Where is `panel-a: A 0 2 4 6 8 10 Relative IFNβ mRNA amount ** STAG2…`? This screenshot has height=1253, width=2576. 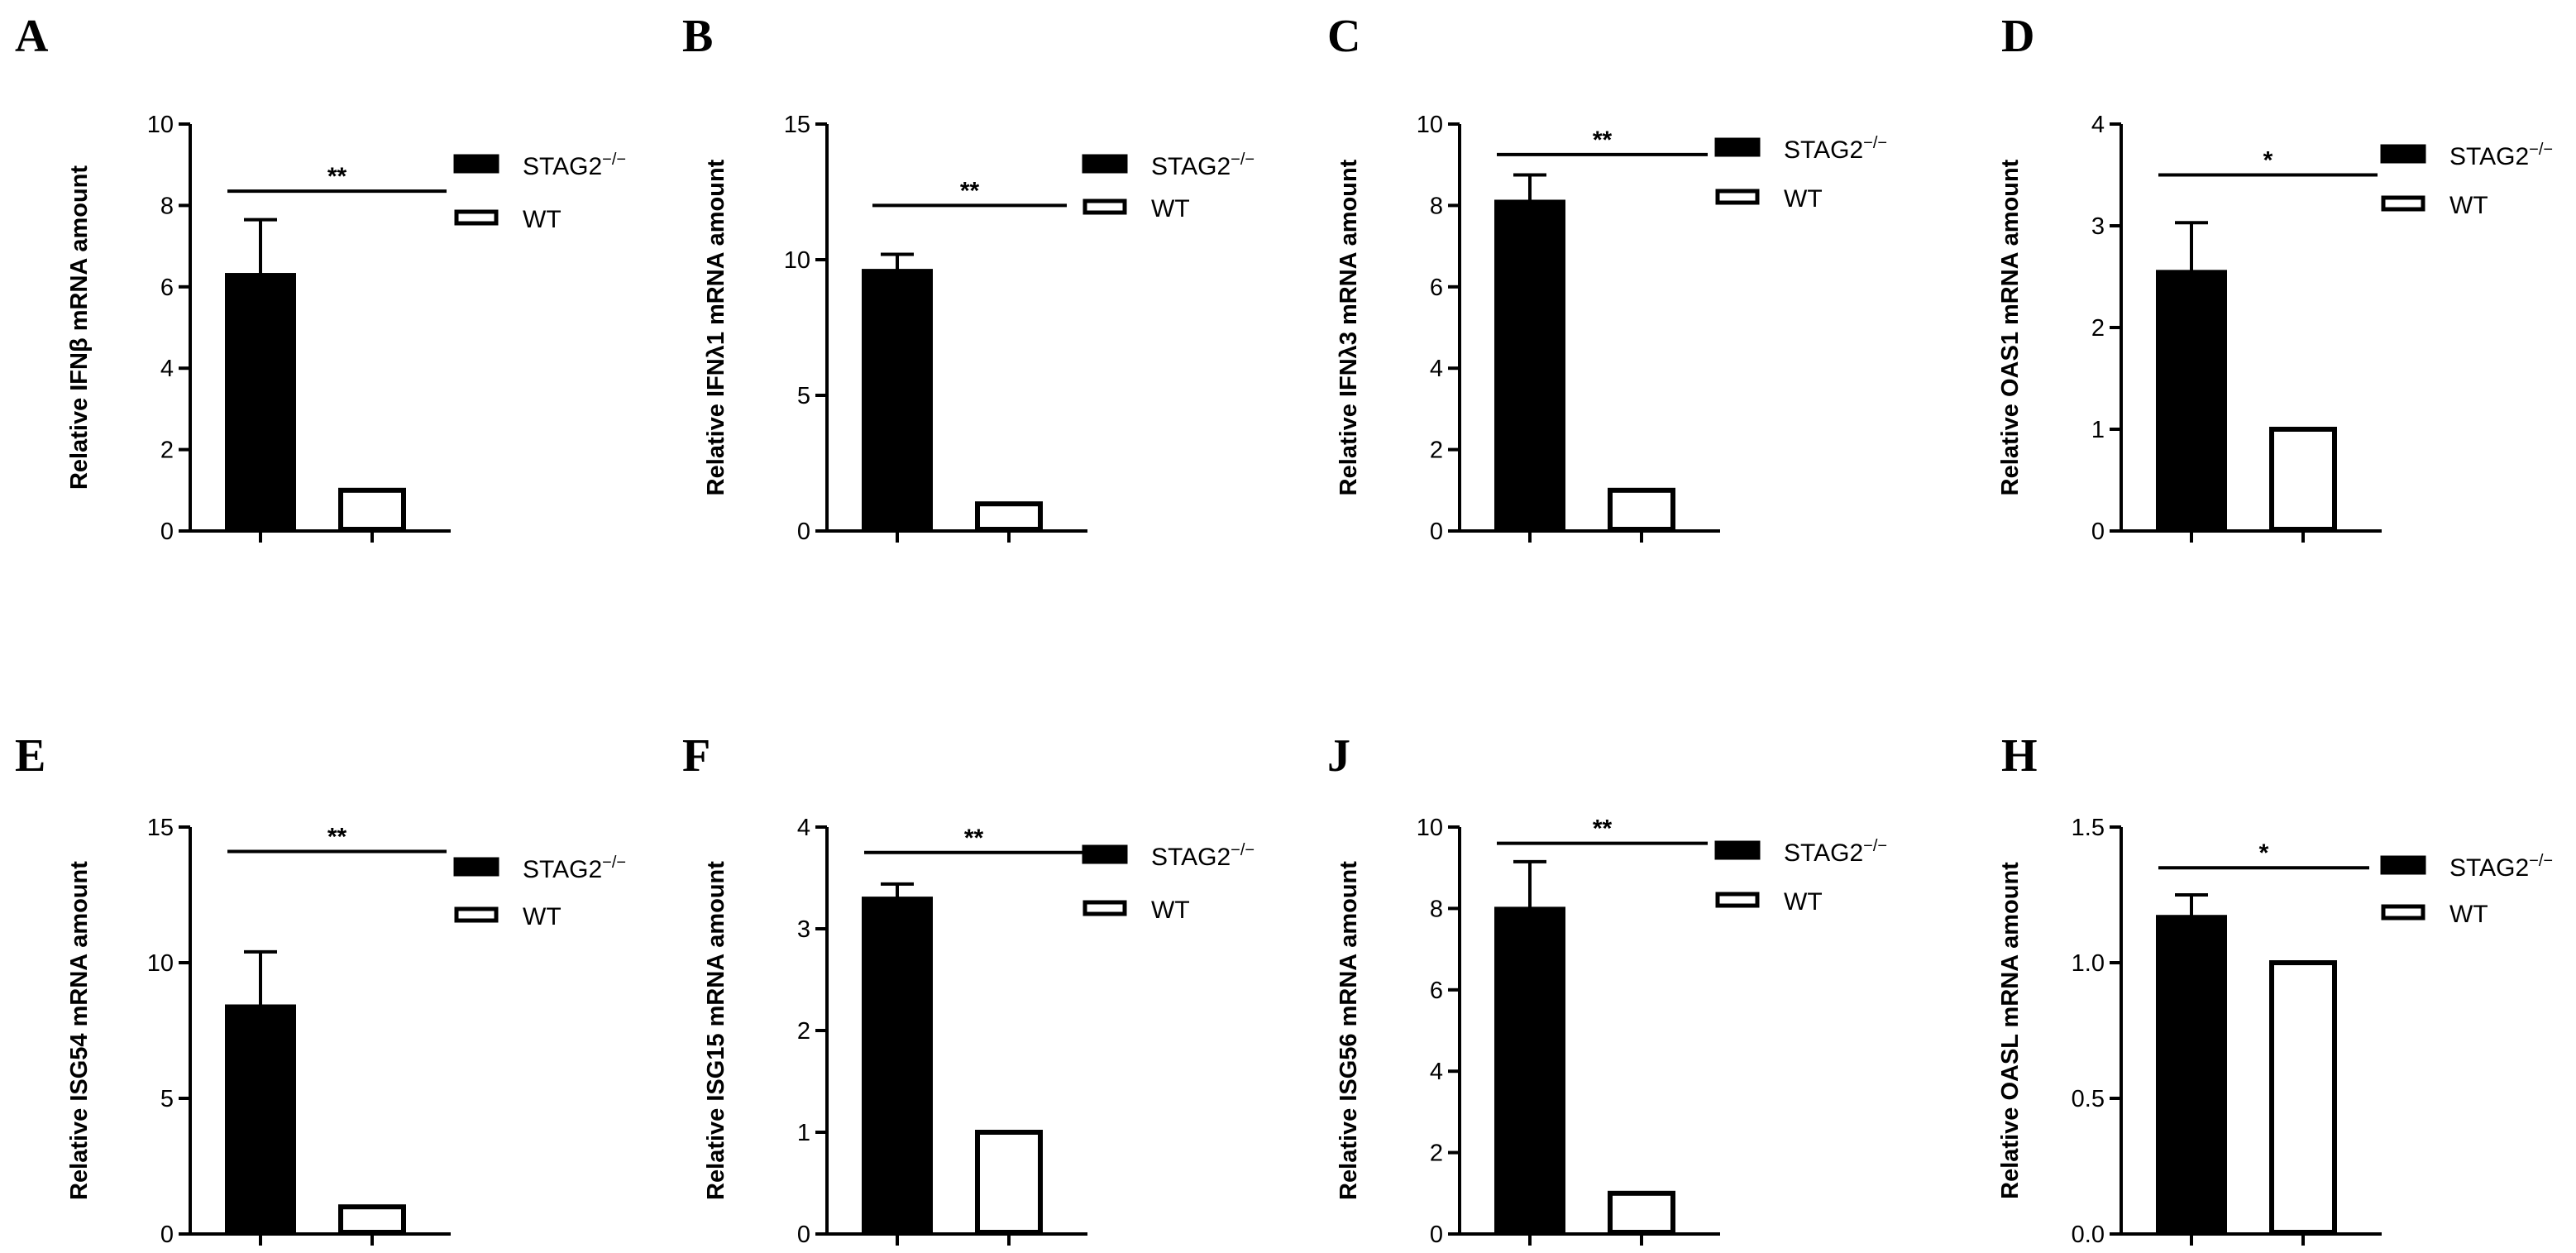 panel-a: A 0 2 4 6 8 10 Relative IFNβ mRNA amount ** STAG2… is located at coordinates (320, 278).